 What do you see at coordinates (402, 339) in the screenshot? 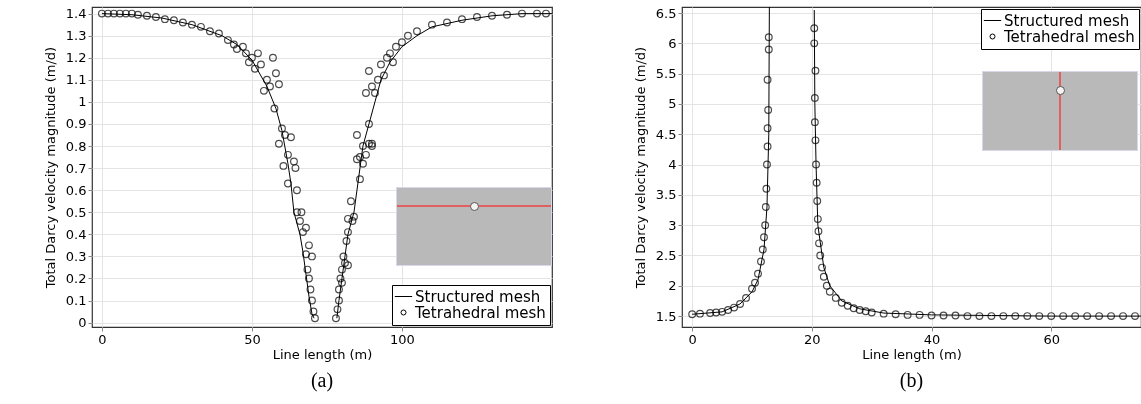
I see `x-tick-label: 100` at bounding box center [402, 339].